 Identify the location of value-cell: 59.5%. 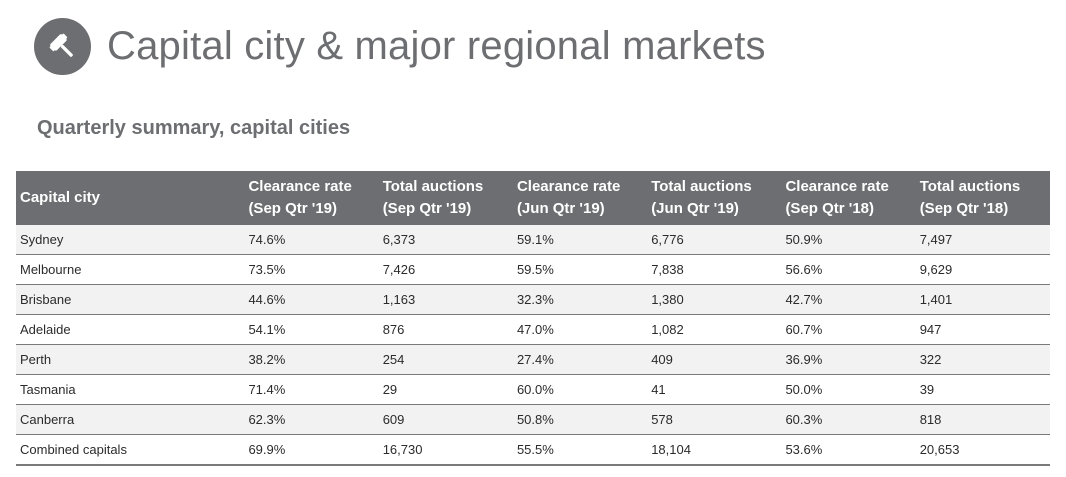
(580, 269).